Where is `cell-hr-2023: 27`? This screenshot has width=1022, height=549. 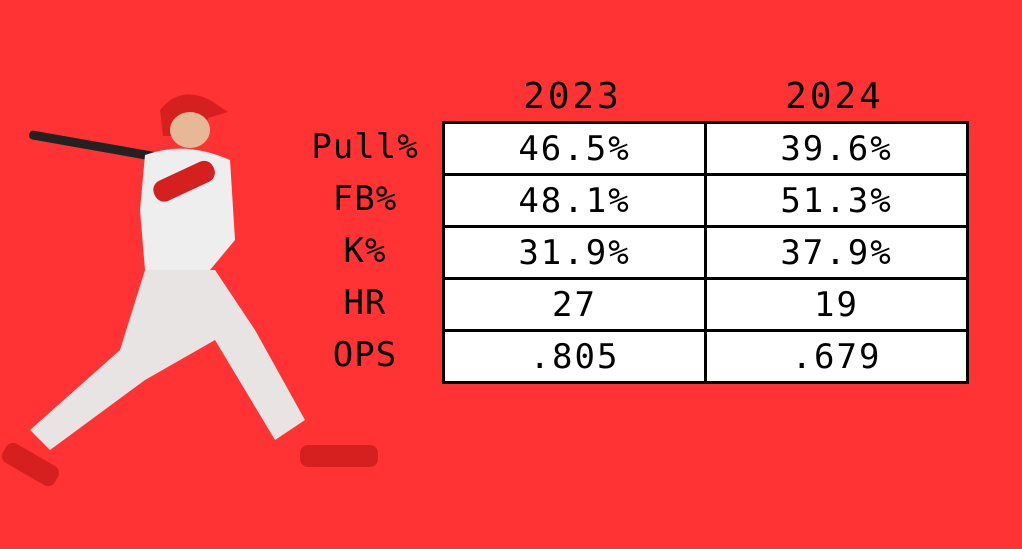
cell-hr-2023: 27 is located at coordinates (574, 304).